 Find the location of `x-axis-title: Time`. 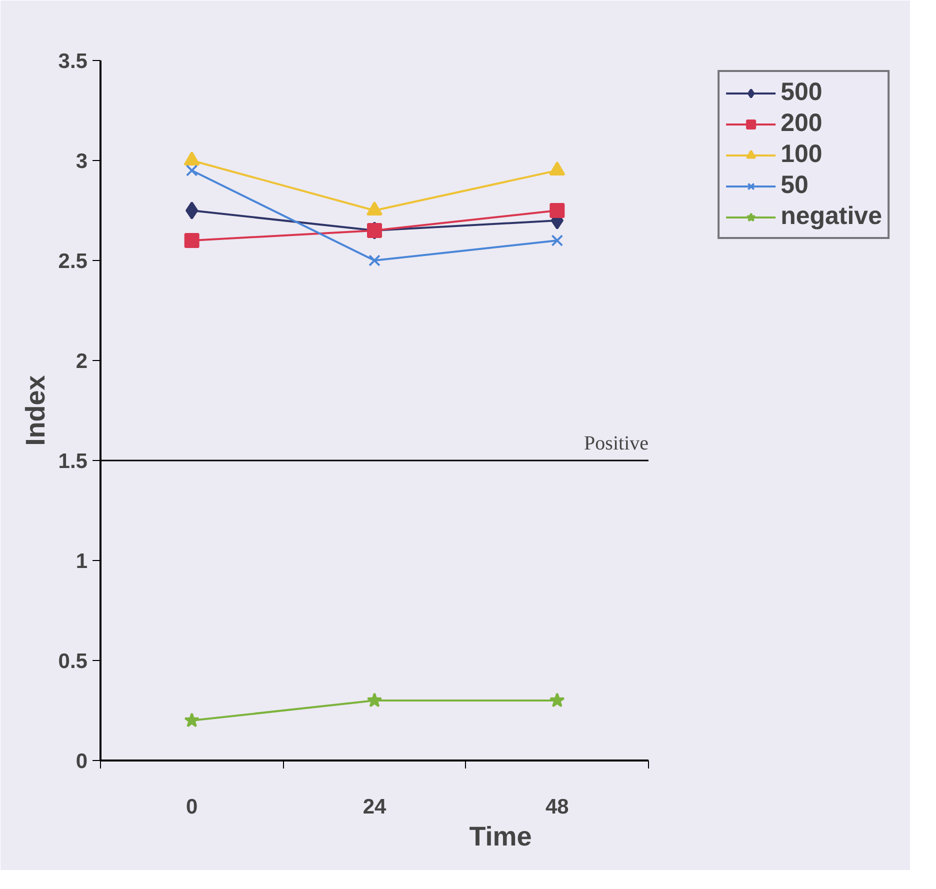

x-axis-title: Time is located at coordinates (500, 837).